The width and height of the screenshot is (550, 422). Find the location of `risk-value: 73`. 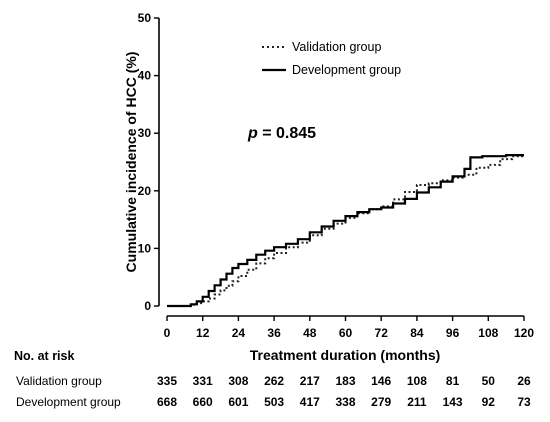

risk-value: 73 is located at coordinates (524, 402).